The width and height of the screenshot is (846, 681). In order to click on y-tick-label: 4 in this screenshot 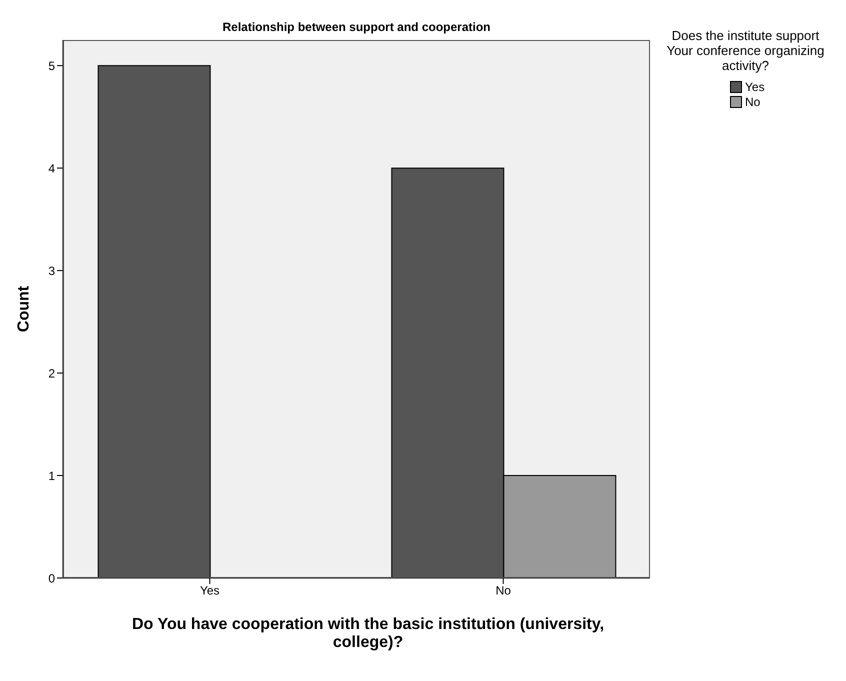, I will do `click(52, 168)`.